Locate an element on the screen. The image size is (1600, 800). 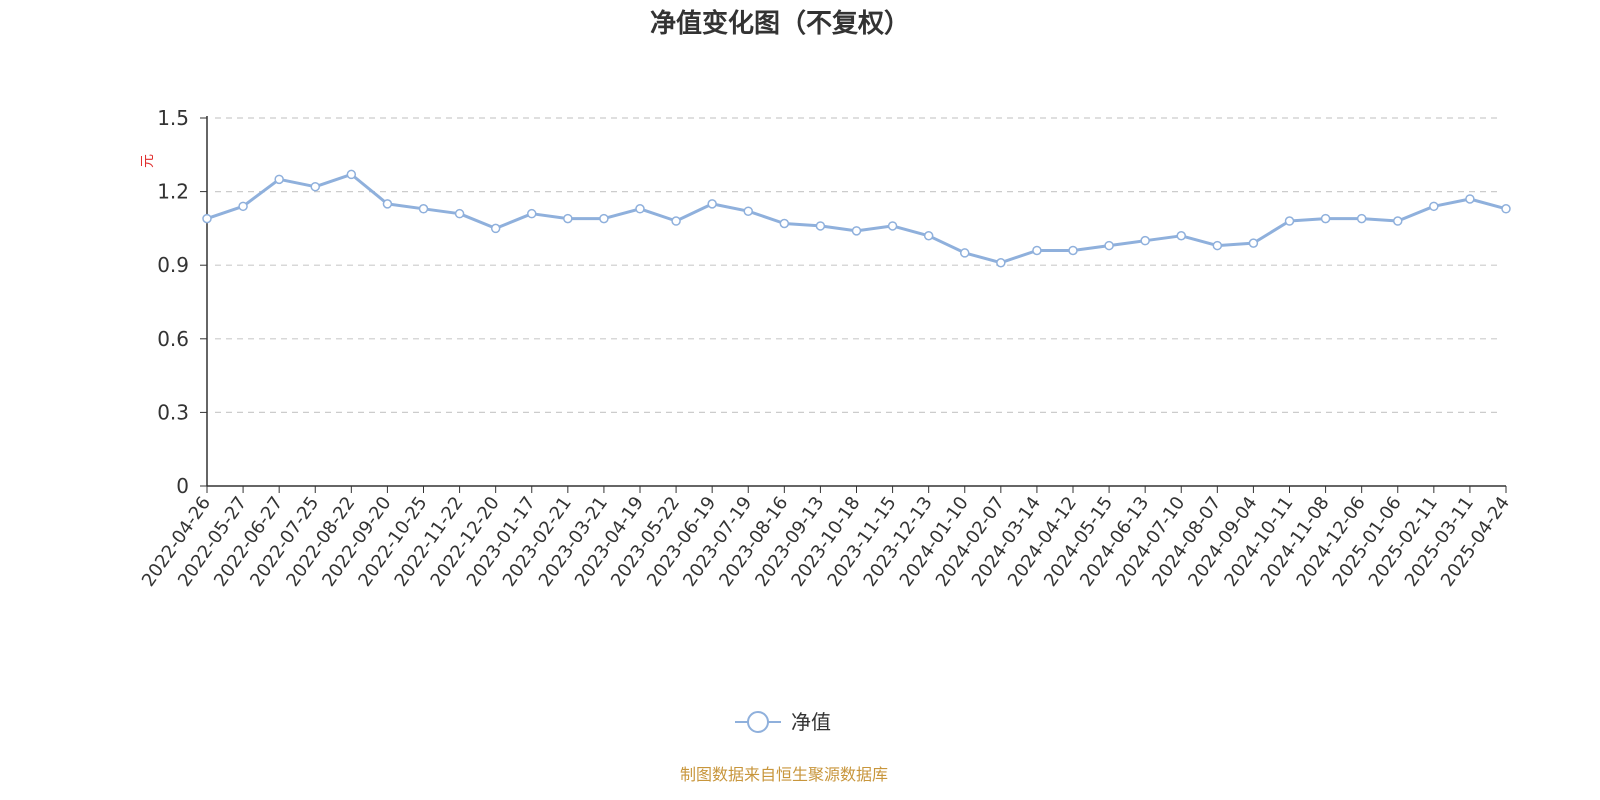
y-axis-unit-label: 元 is located at coordinates (148, 161).